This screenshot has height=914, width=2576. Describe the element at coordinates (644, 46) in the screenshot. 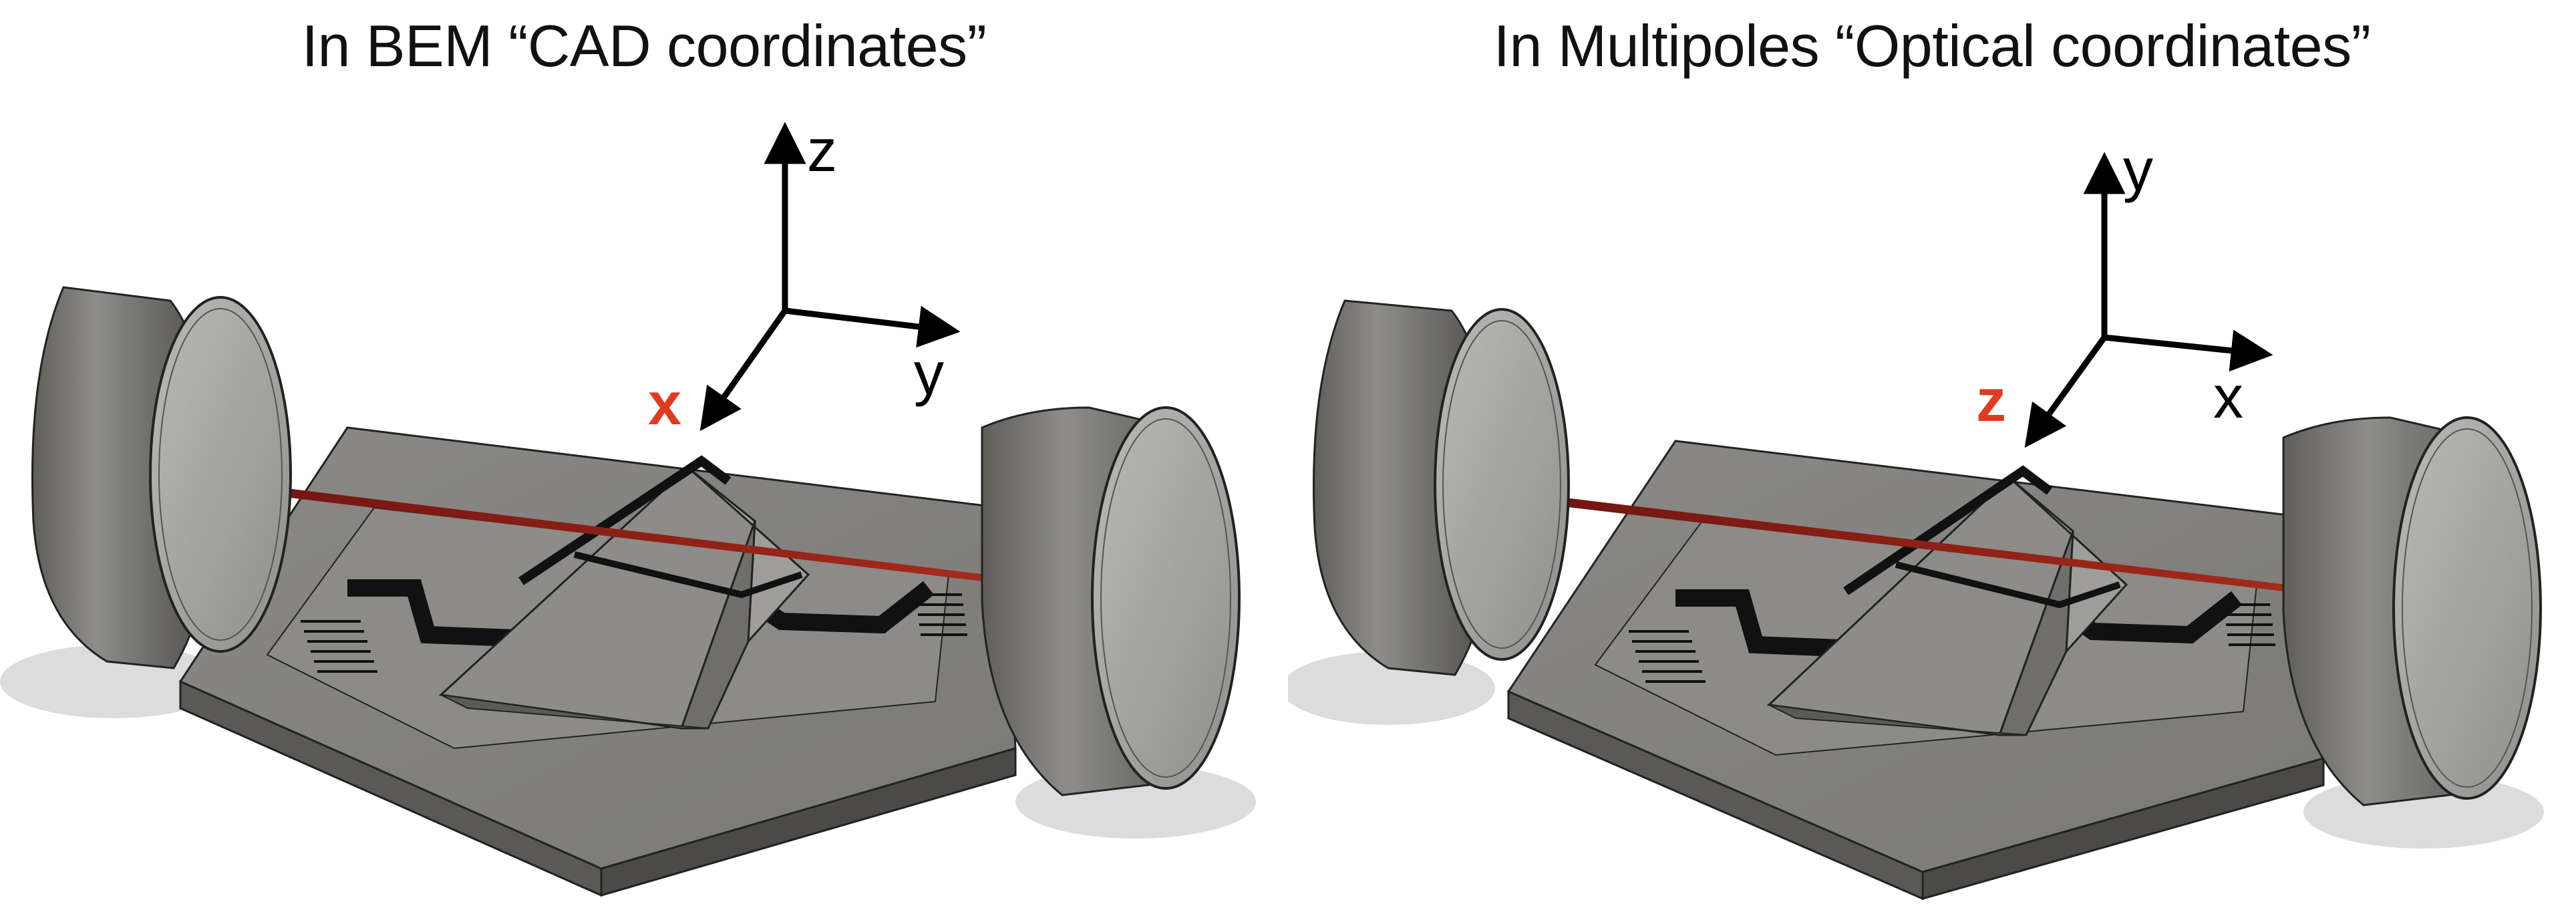

I see `panel-title: In BEM “CAD coordinates”` at that location.